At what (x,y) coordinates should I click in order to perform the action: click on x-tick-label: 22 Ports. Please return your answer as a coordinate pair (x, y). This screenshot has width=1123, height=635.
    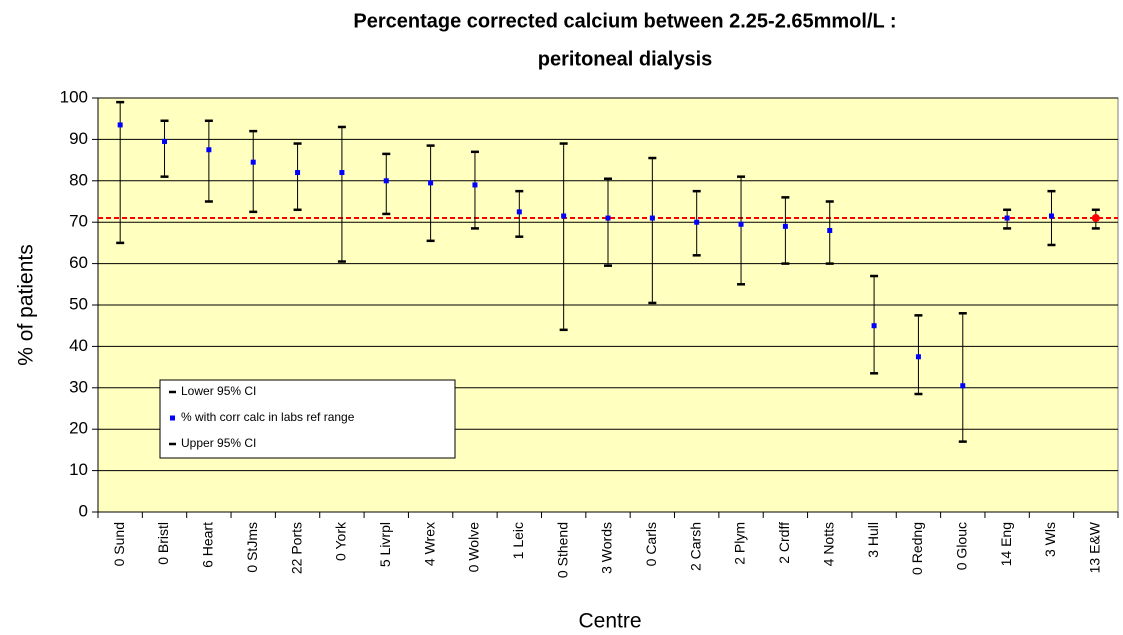
    Looking at the image, I should click on (296, 548).